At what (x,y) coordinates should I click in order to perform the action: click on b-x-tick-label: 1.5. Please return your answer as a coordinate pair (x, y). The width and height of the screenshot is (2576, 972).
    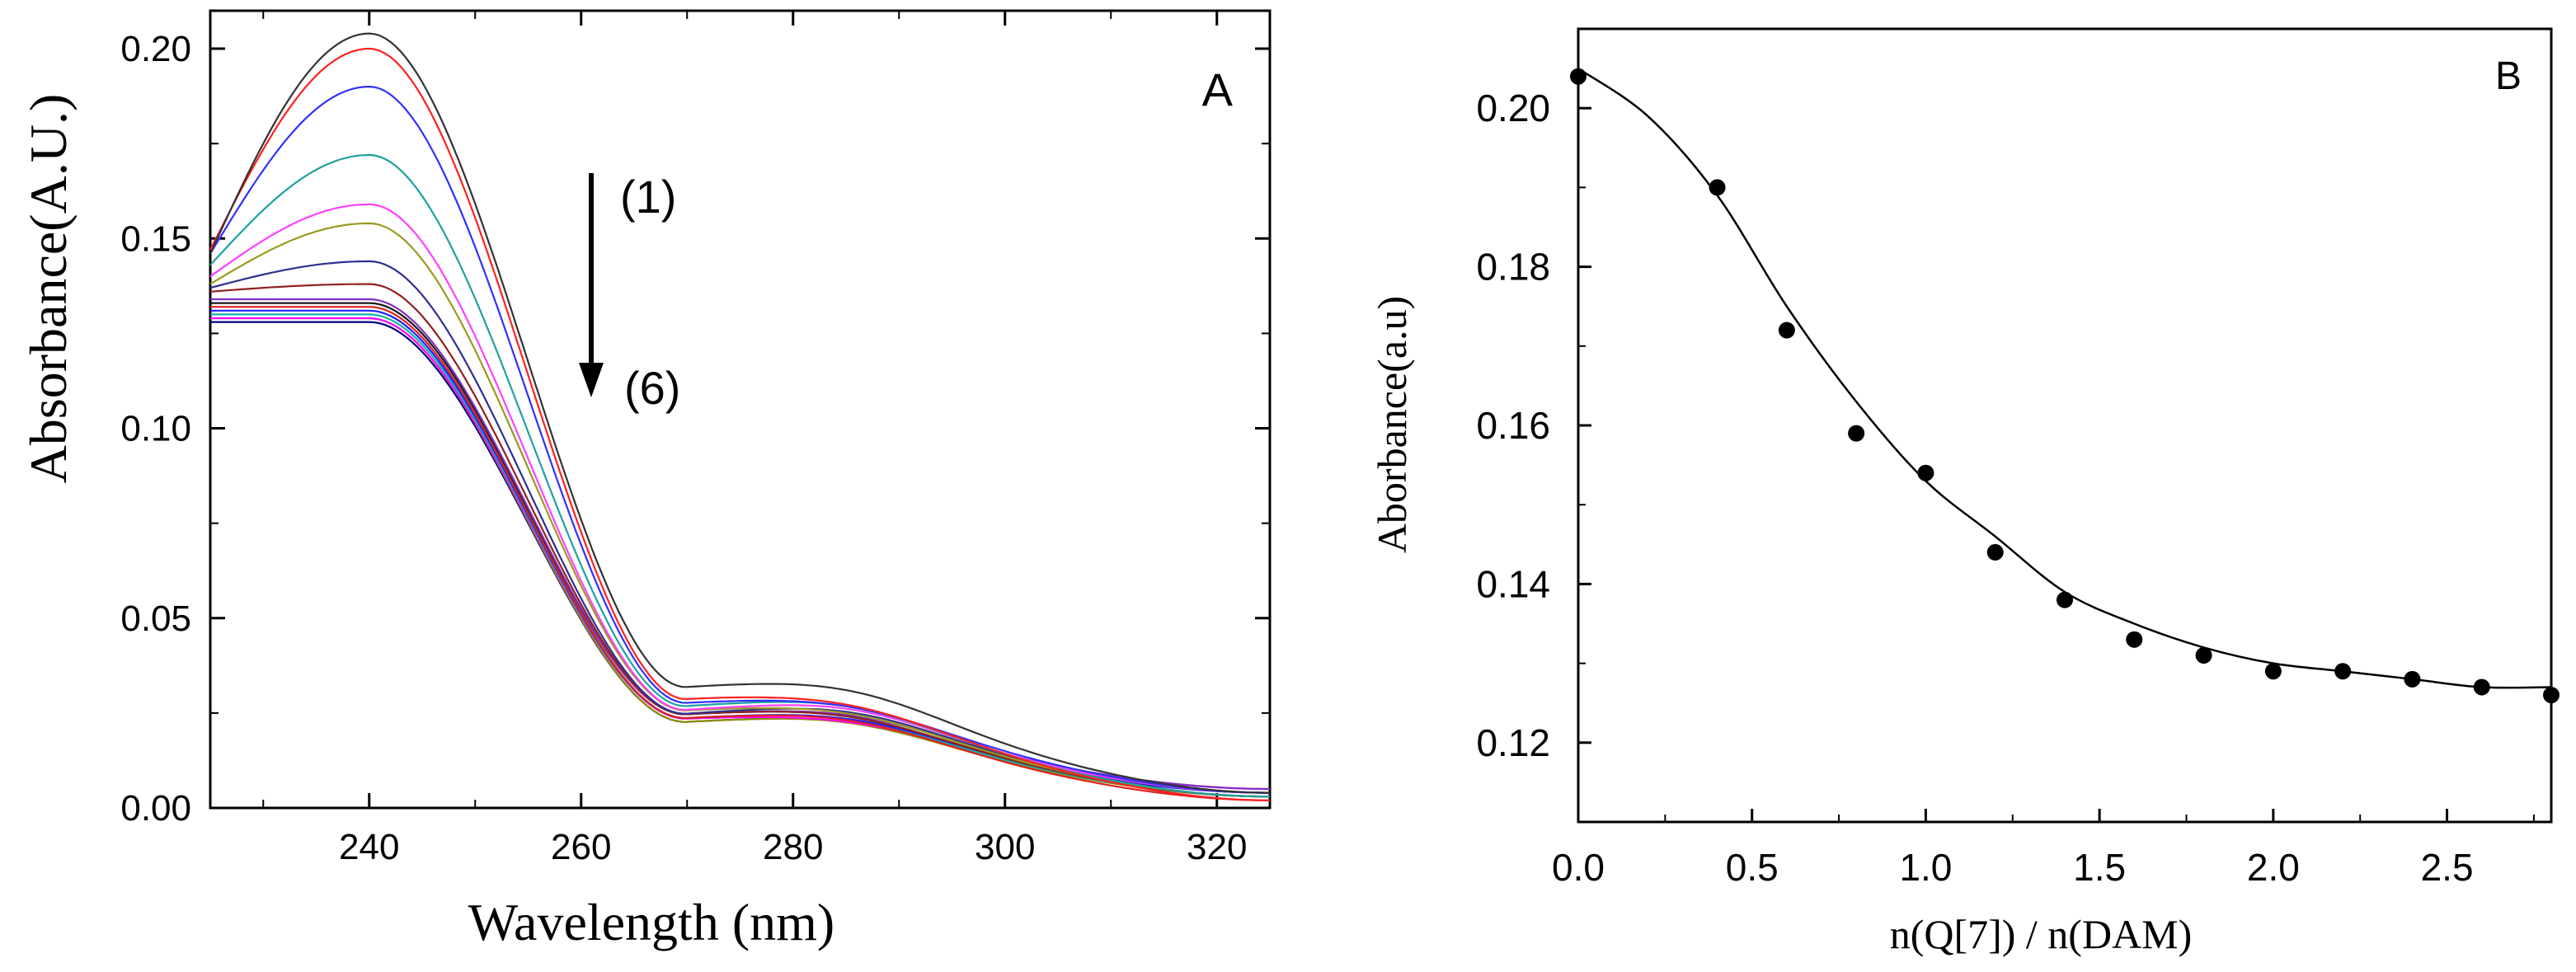
    Looking at the image, I should click on (2099, 868).